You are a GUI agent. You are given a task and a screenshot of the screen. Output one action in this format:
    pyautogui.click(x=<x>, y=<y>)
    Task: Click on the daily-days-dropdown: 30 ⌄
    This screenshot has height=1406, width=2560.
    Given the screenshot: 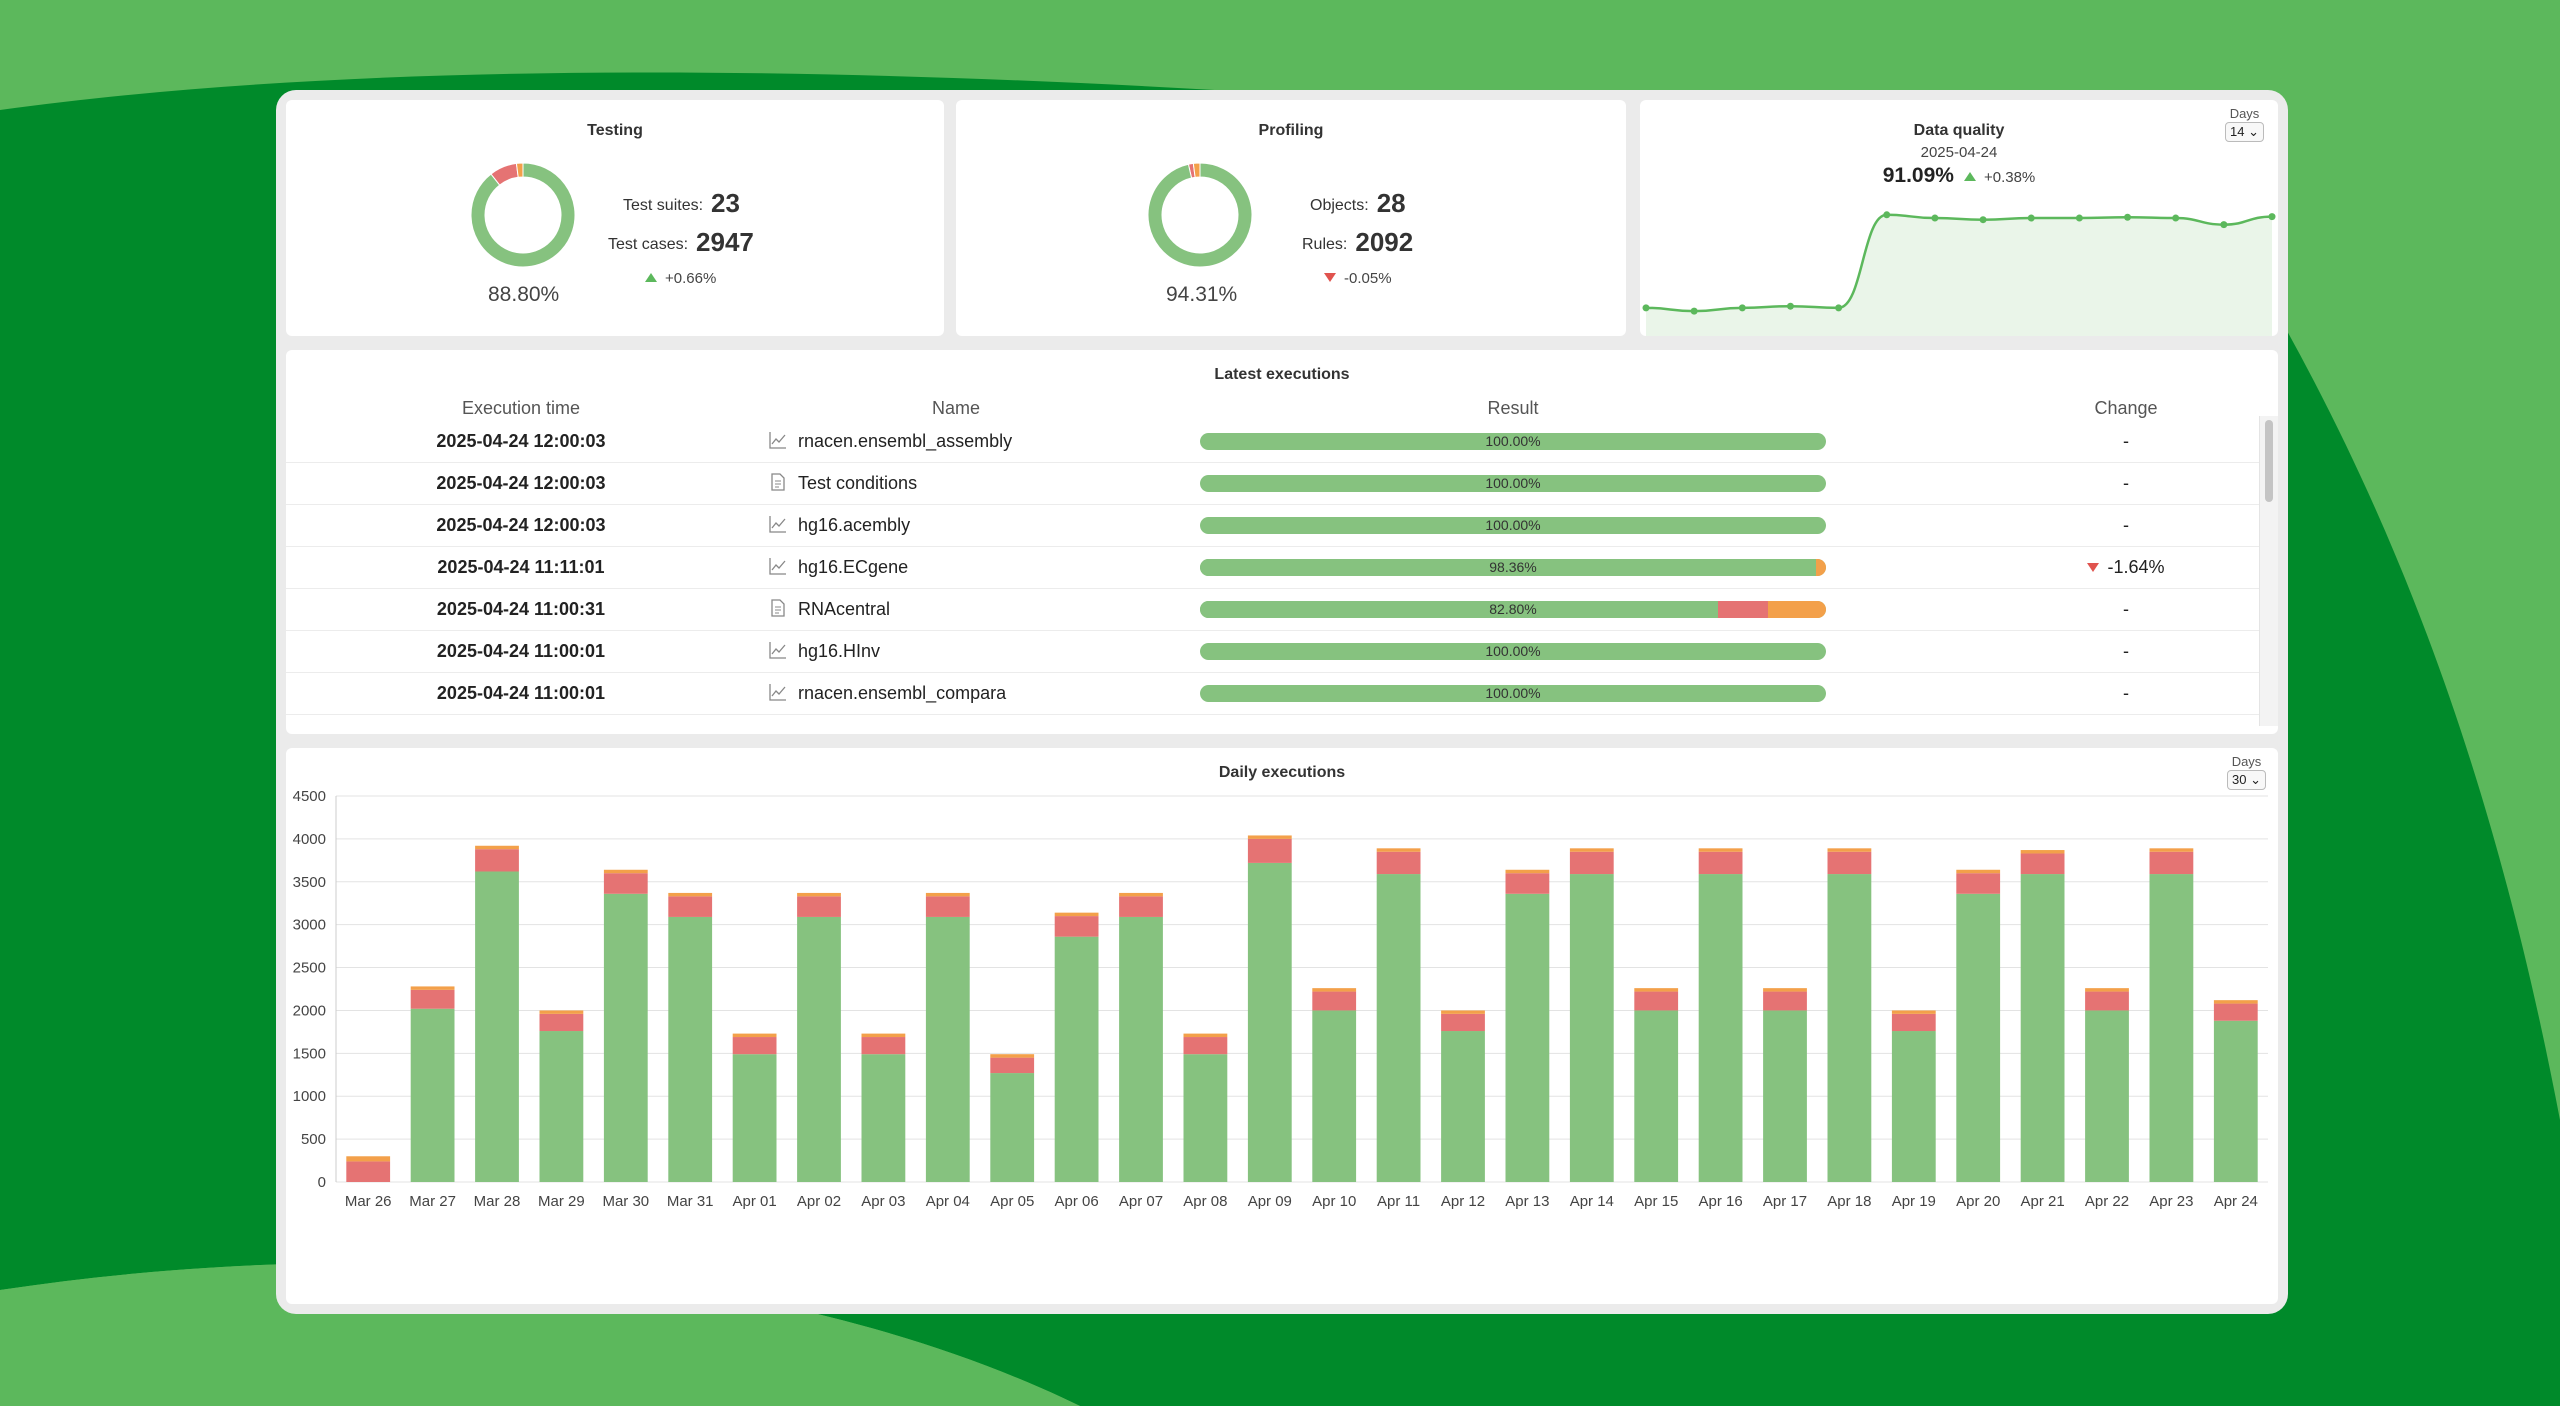 What is the action you would take?
    pyautogui.click(x=2246, y=780)
    